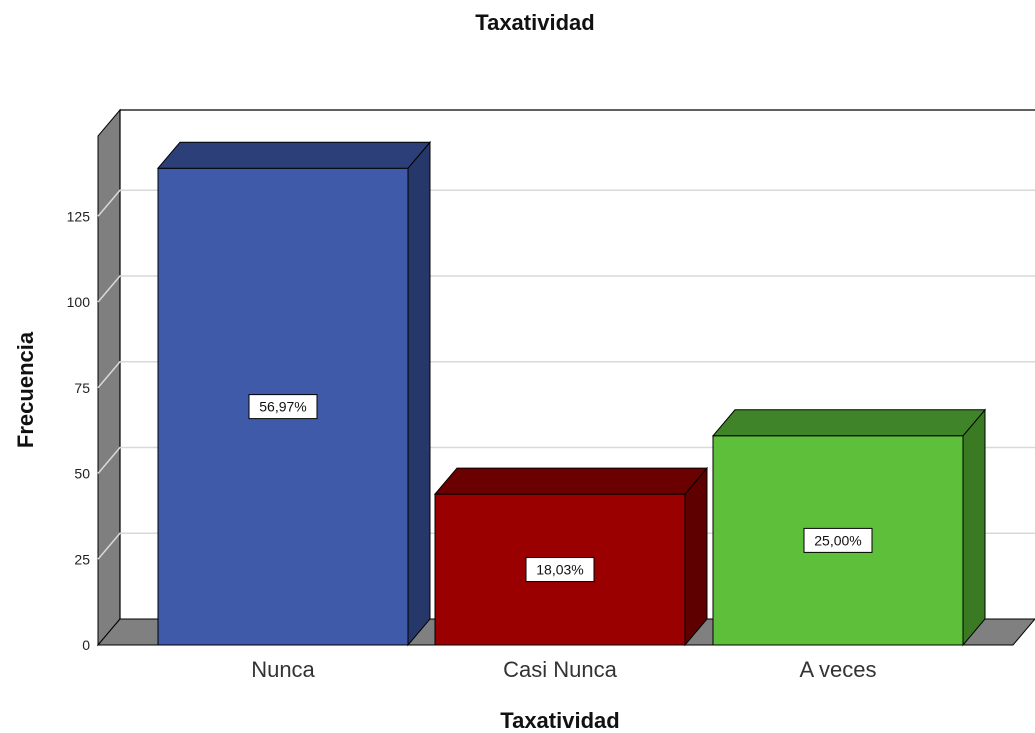  I want to click on y-tick-label: 25, so click(82, 559).